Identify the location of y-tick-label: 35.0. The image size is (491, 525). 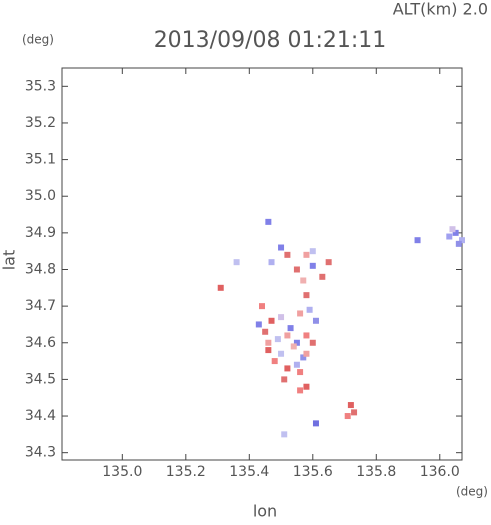
(40, 196).